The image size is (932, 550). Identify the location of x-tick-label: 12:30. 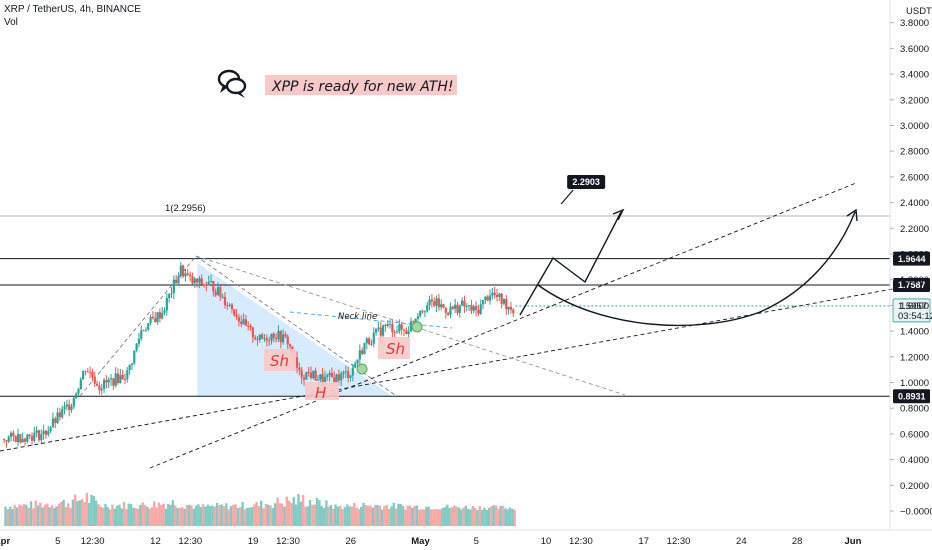
(93, 541).